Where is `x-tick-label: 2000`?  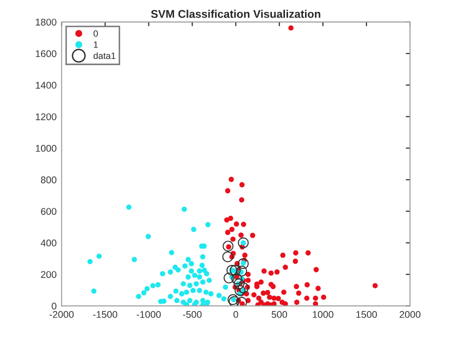
x-tick-label: 2000 is located at coordinates (410, 314).